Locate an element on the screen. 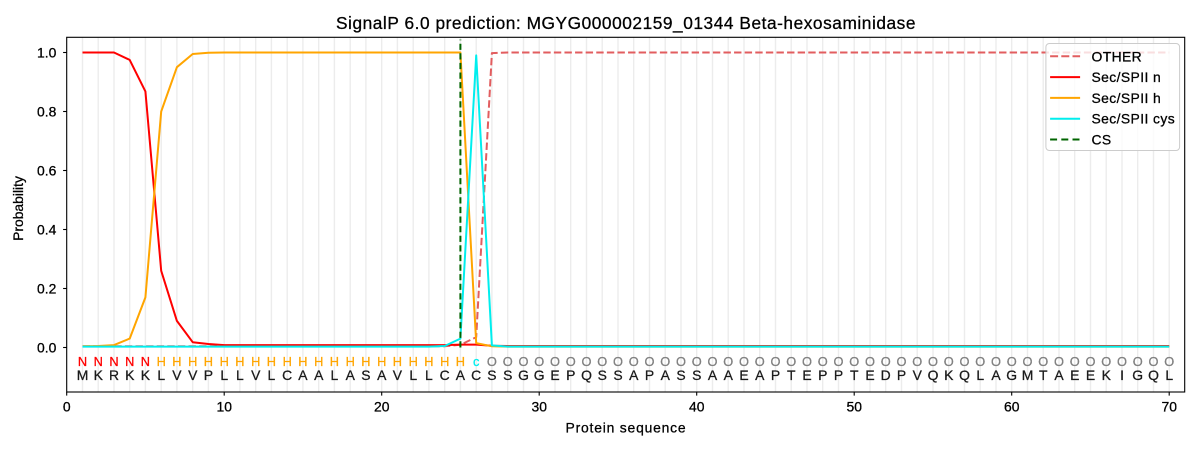 The image size is (1200, 455). svg-text: G is located at coordinates (523, 375).